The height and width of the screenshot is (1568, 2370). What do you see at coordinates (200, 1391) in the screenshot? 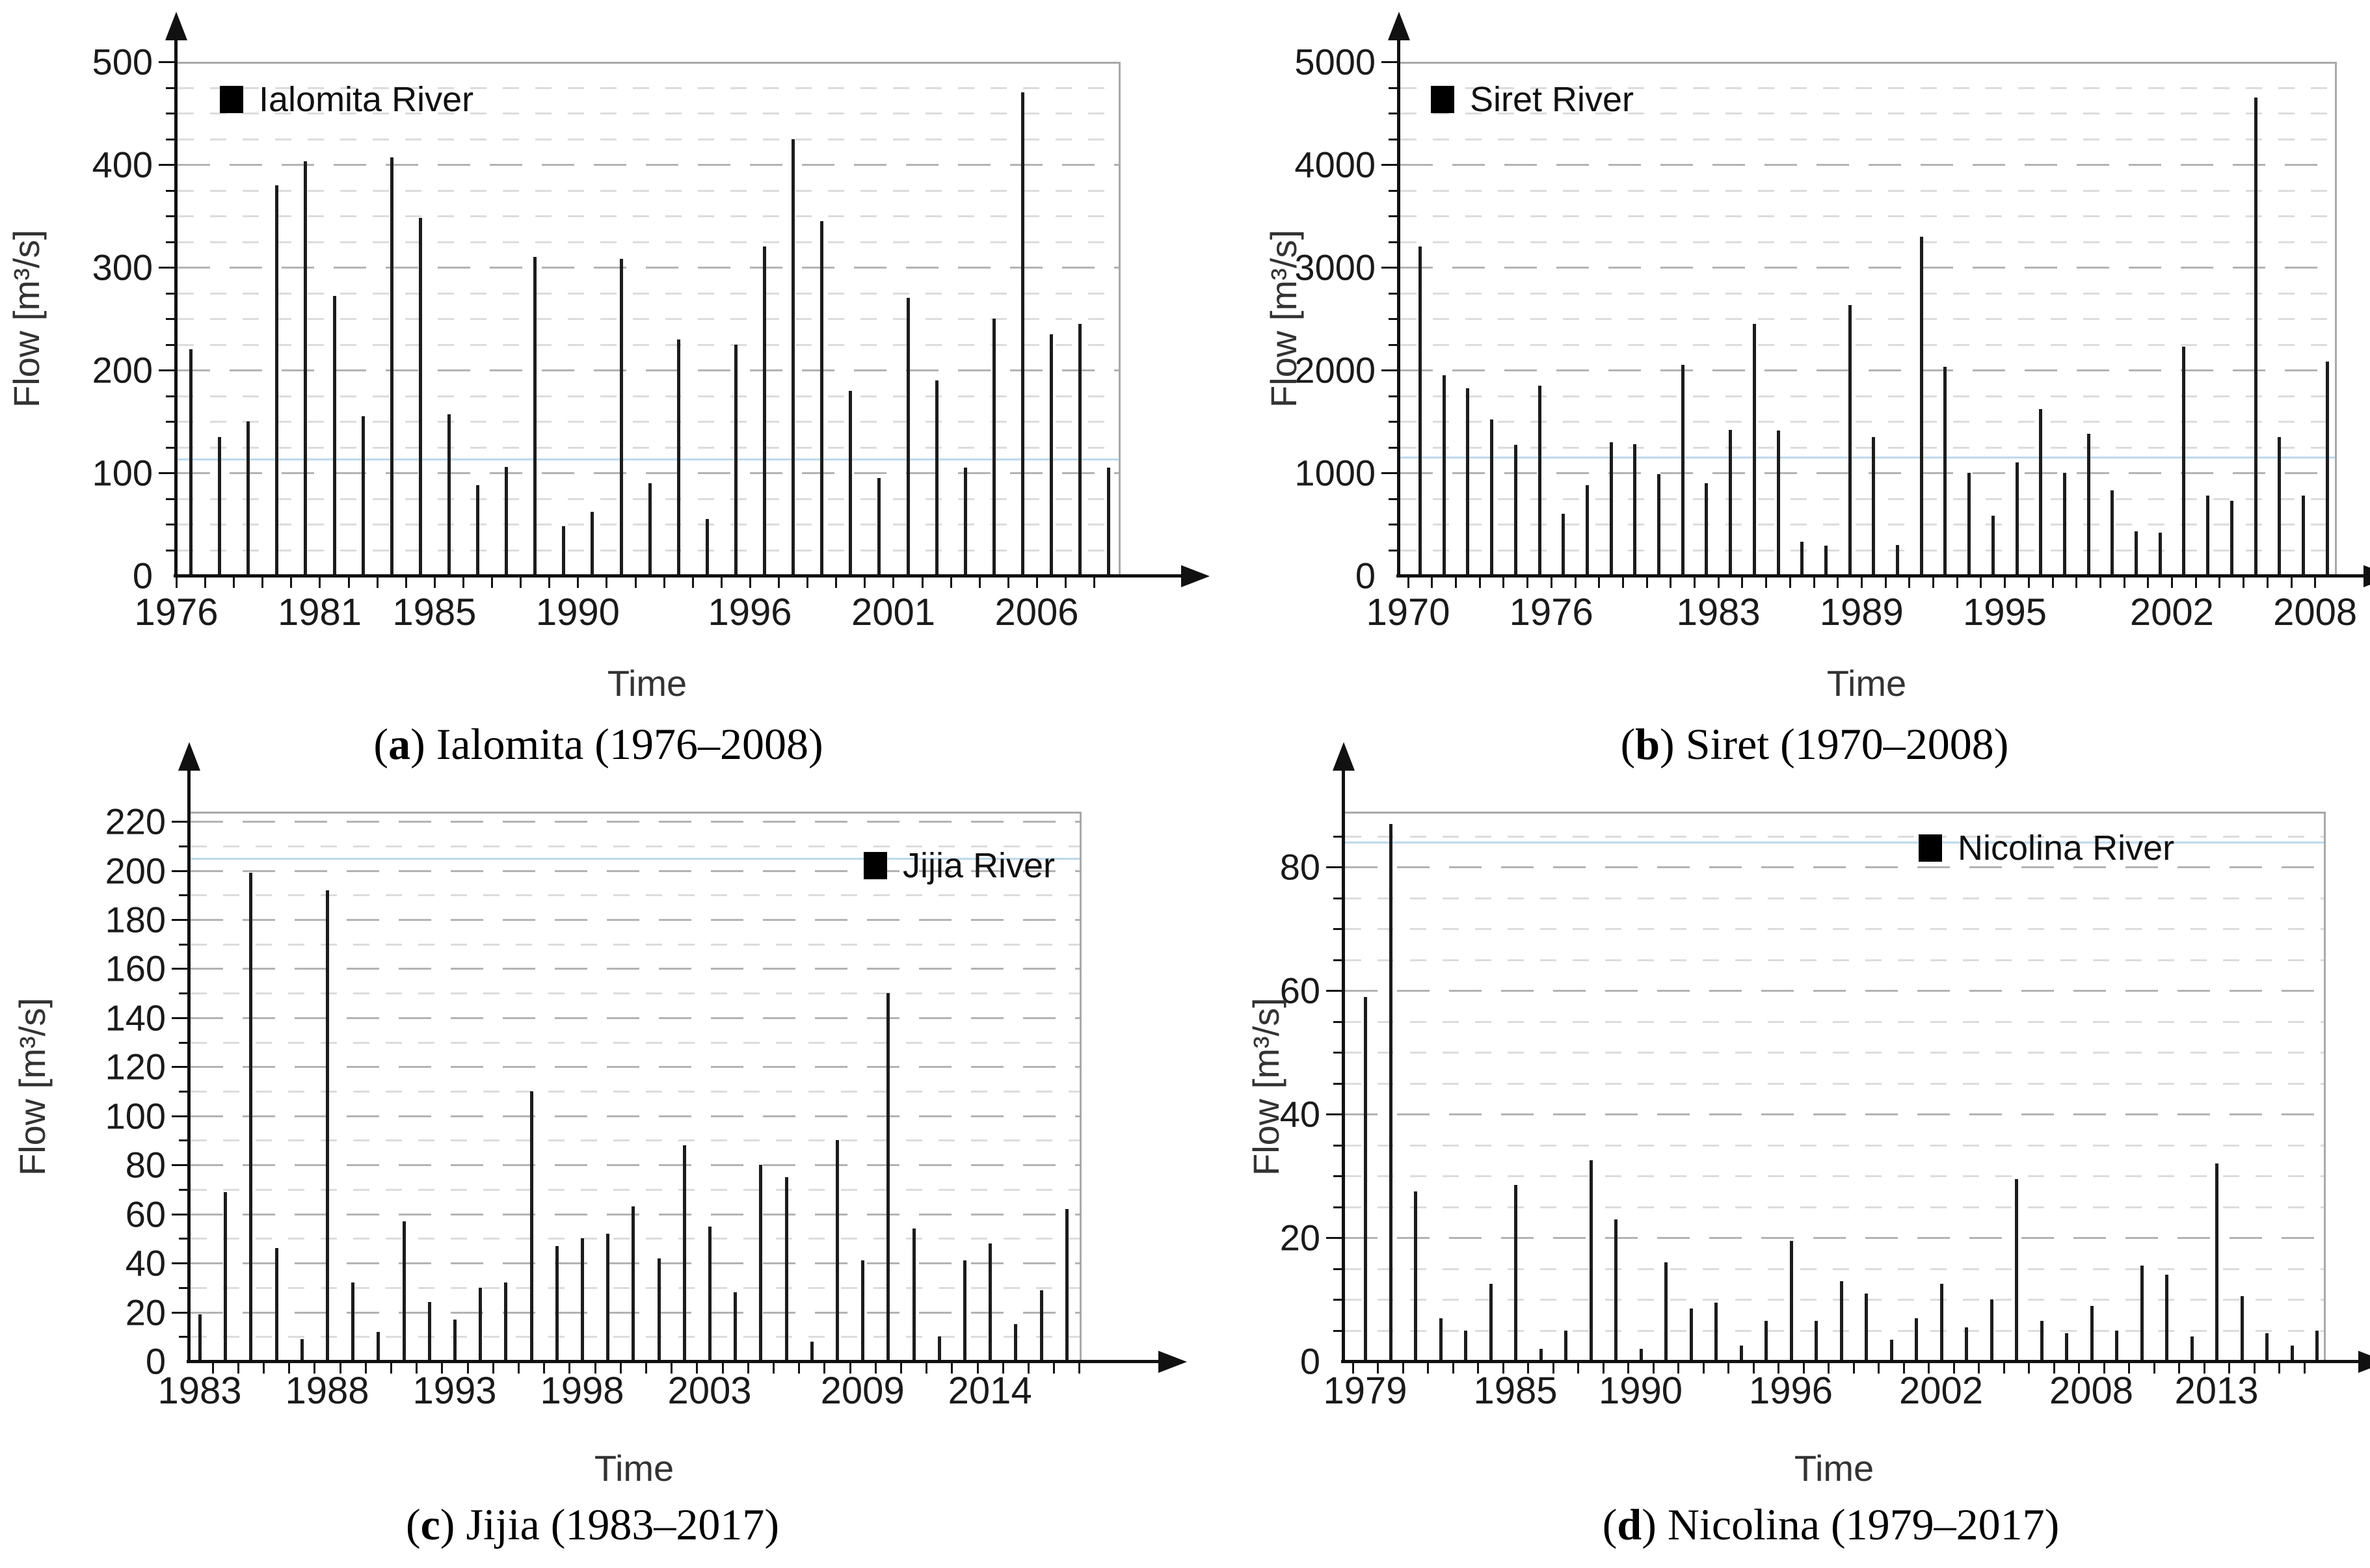
I see `x-tick-label: 1983` at bounding box center [200, 1391].